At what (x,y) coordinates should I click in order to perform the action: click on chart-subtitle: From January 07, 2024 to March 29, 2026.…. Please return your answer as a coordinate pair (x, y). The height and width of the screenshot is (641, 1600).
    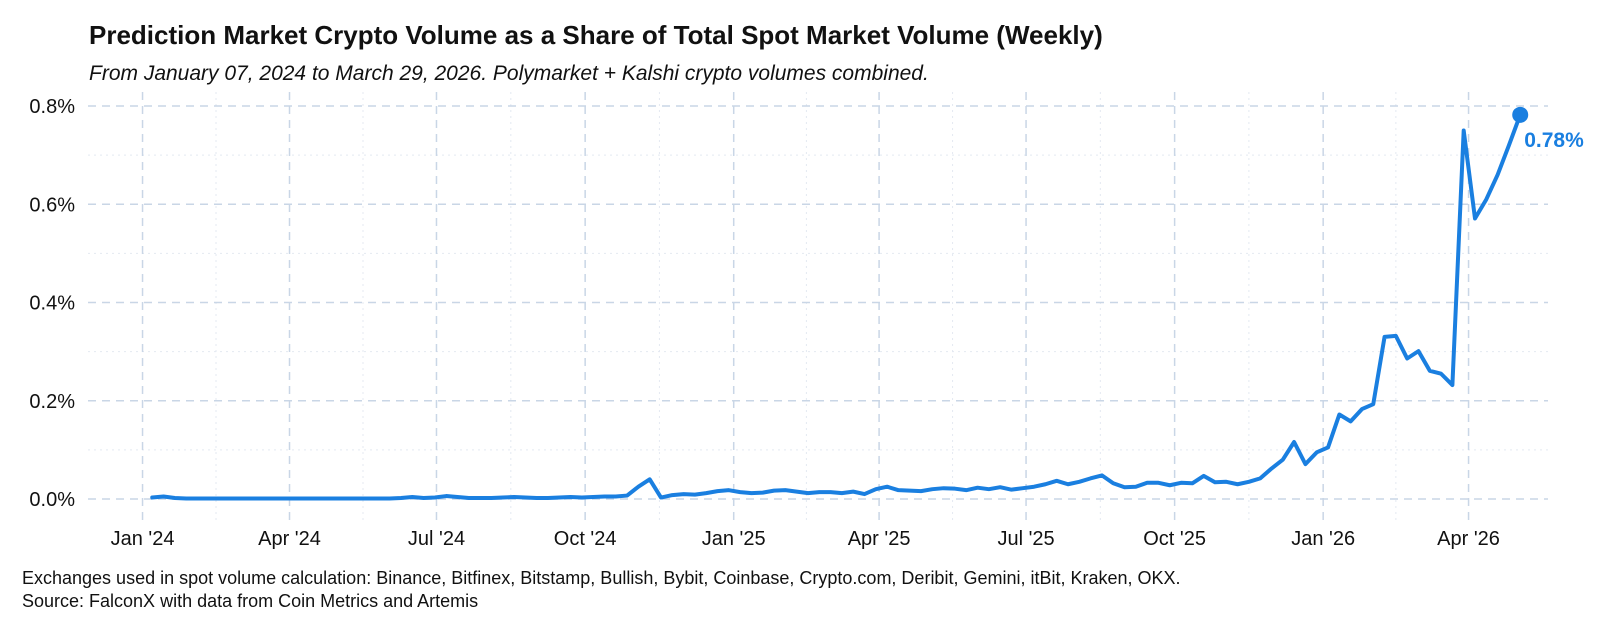
    Looking at the image, I should click on (509, 73).